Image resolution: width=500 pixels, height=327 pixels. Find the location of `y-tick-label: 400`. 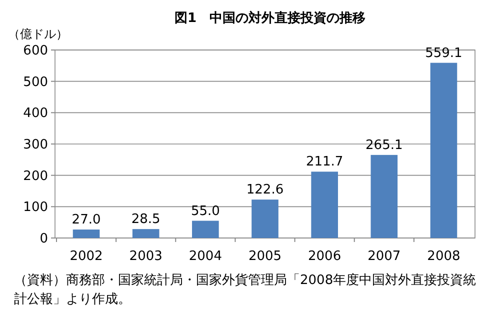

y-tick-label: 400 is located at coordinates (35, 114).